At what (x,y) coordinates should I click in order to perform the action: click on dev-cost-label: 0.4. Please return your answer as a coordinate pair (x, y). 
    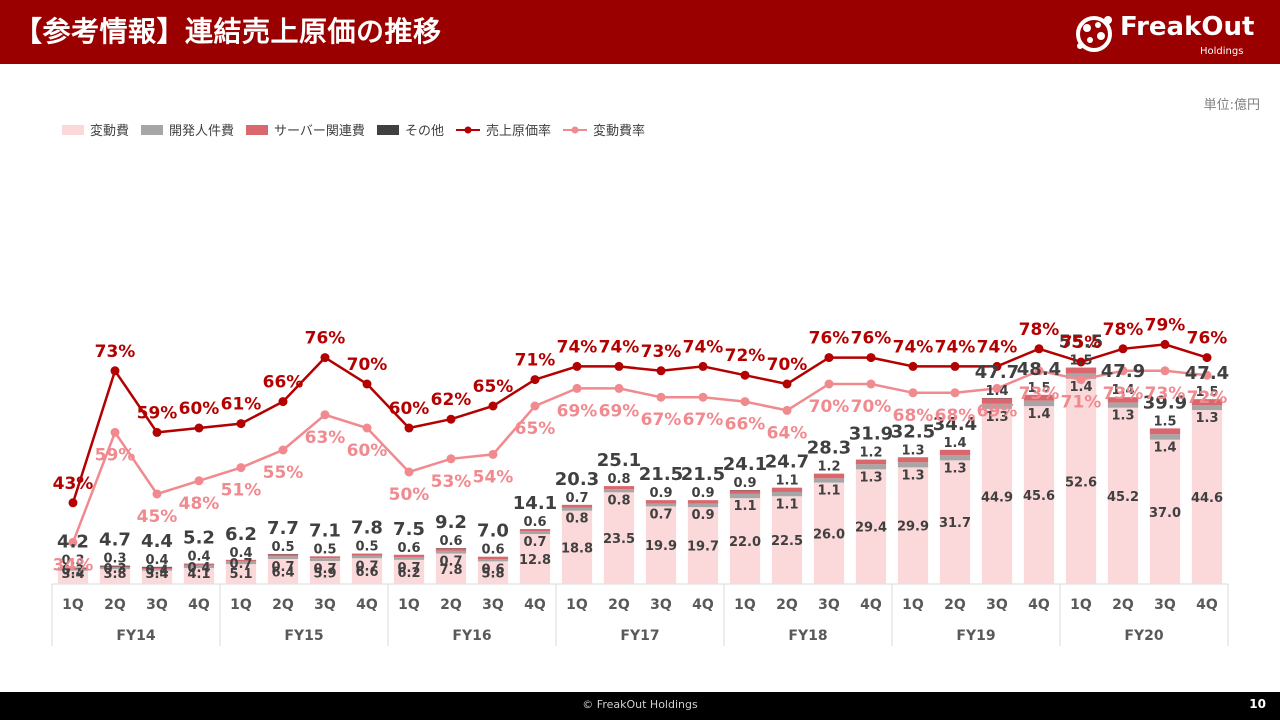
    Looking at the image, I should click on (156, 571).